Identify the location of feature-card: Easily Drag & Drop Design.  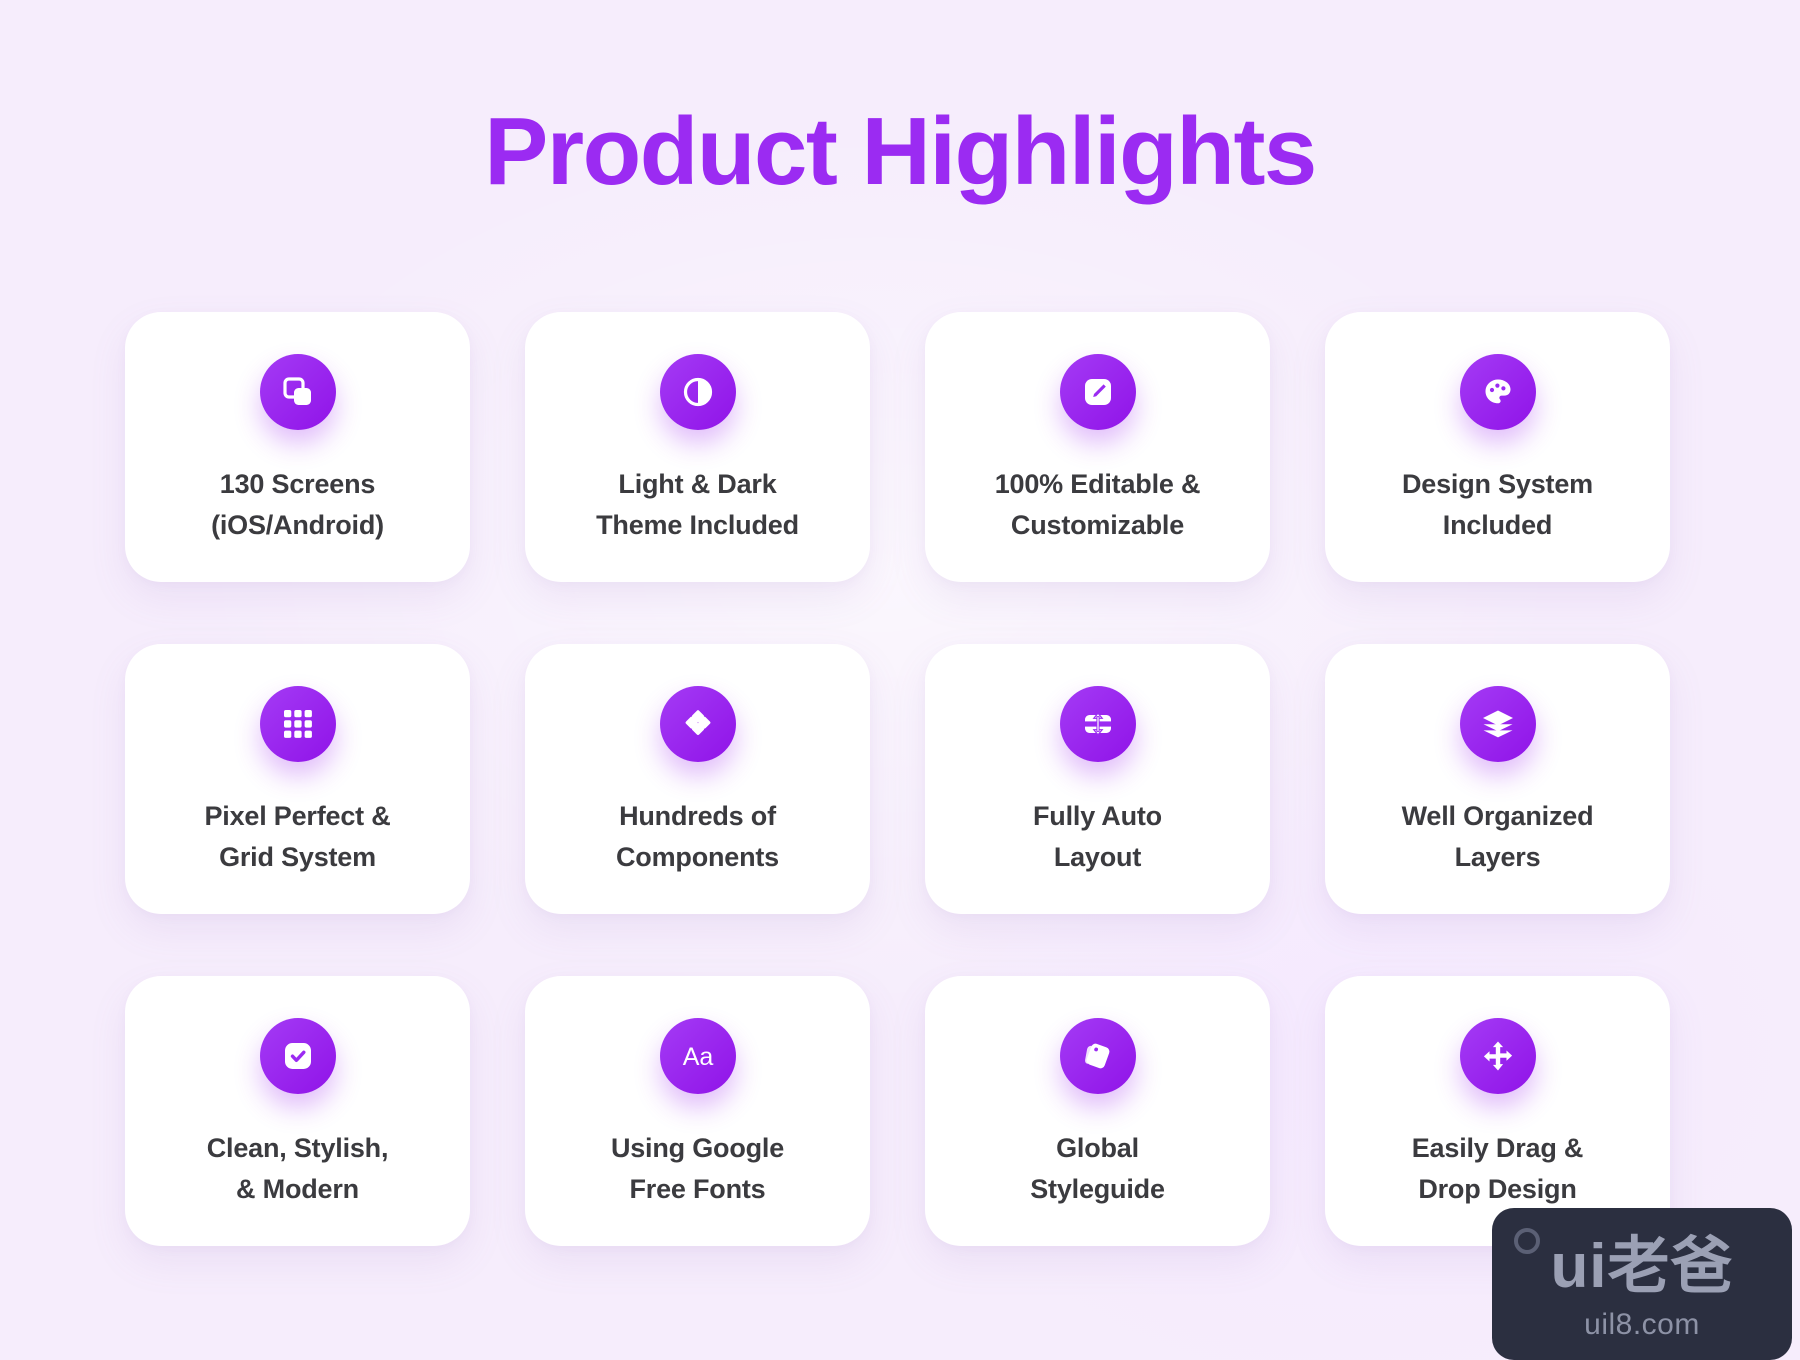
(1497, 1111).